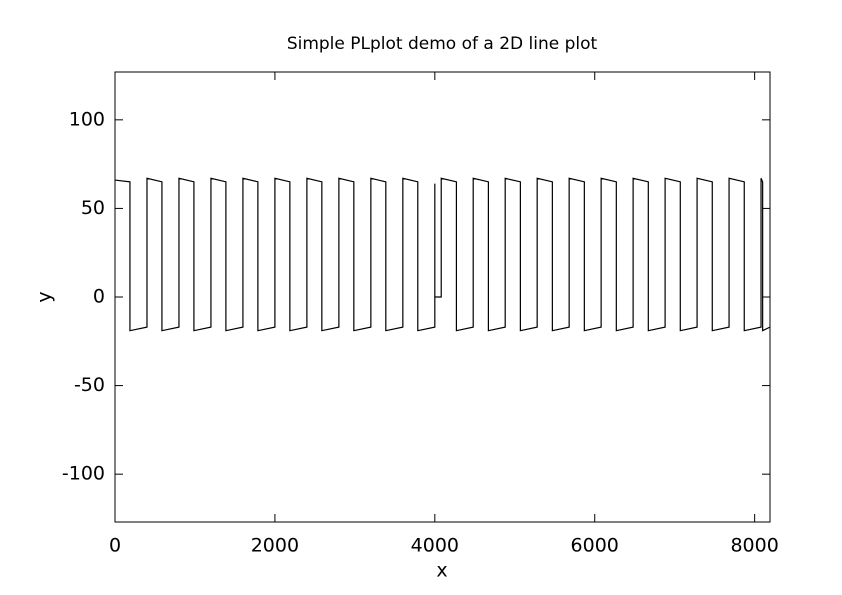 The image size is (842, 595). Describe the element at coordinates (442, 44) in the screenshot. I see `chart-title: Simple PLplot demo of a 2D line plot` at that location.